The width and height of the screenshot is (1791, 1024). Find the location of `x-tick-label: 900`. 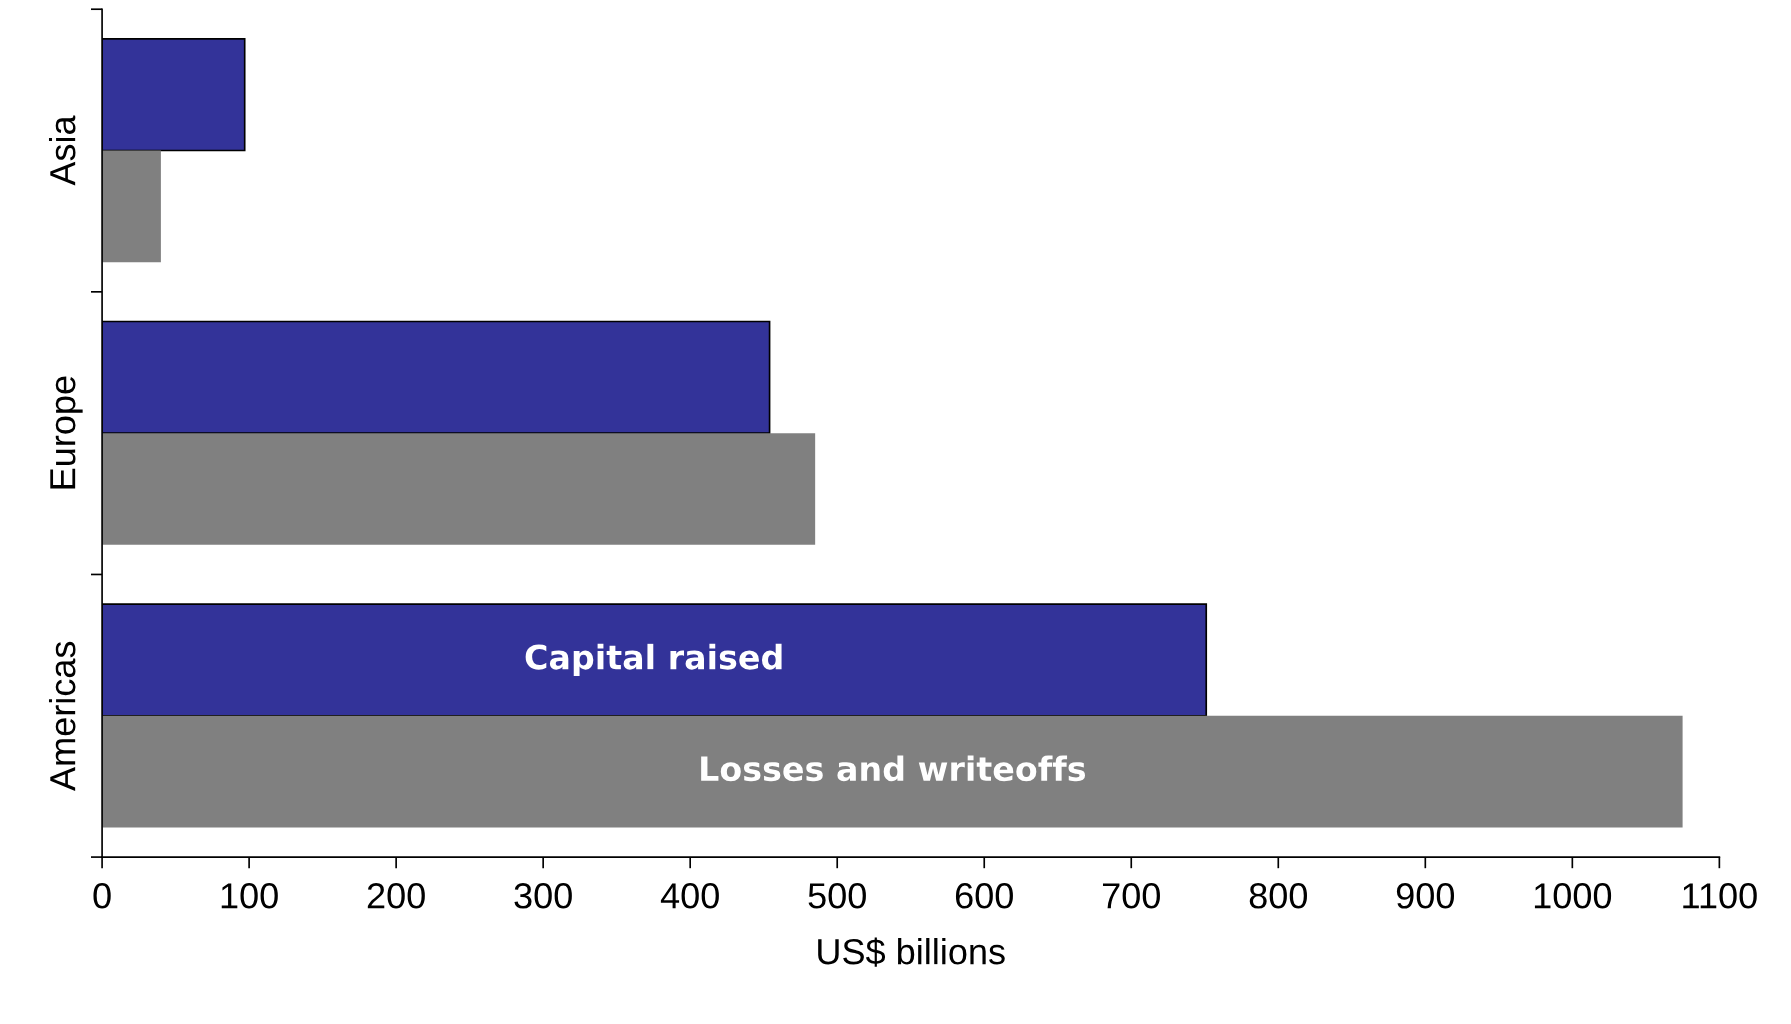

x-tick-label: 900 is located at coordinates (1425, 896).